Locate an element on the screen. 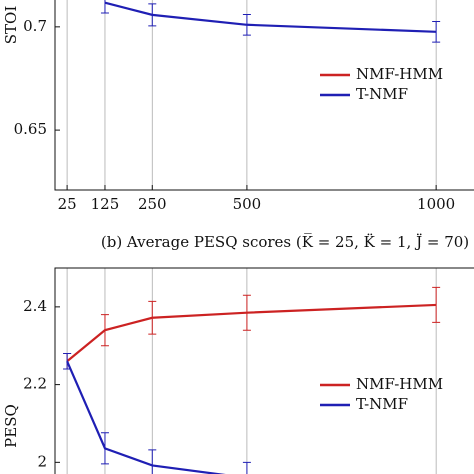 Image resolution: width=474 pixels, height=474 pixels. y-tick-label: 2 is located at coordinates (42, 461).